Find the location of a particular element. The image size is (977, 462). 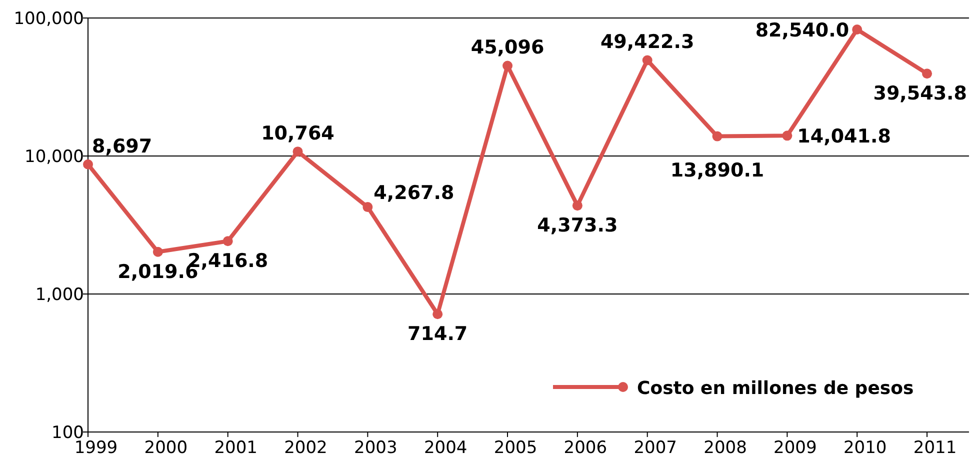

data-label: 8,697 is located at coordinates (122, 146).